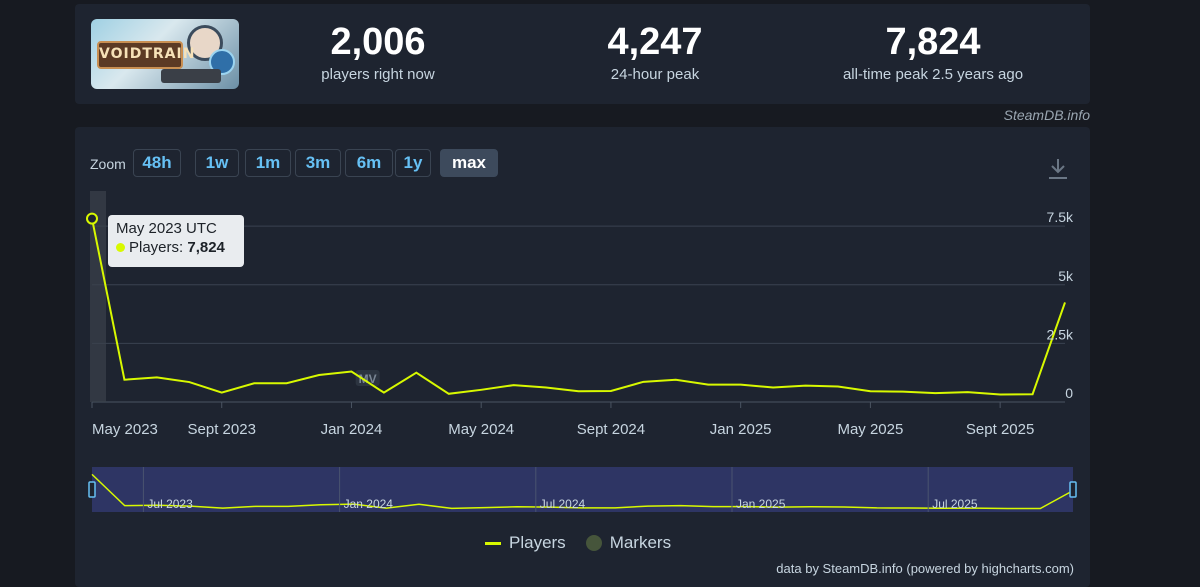  What do you see at coordinates (92, 489) in the screenshot?
I see `navigator-handle-left` at bounding box center [92, 489].